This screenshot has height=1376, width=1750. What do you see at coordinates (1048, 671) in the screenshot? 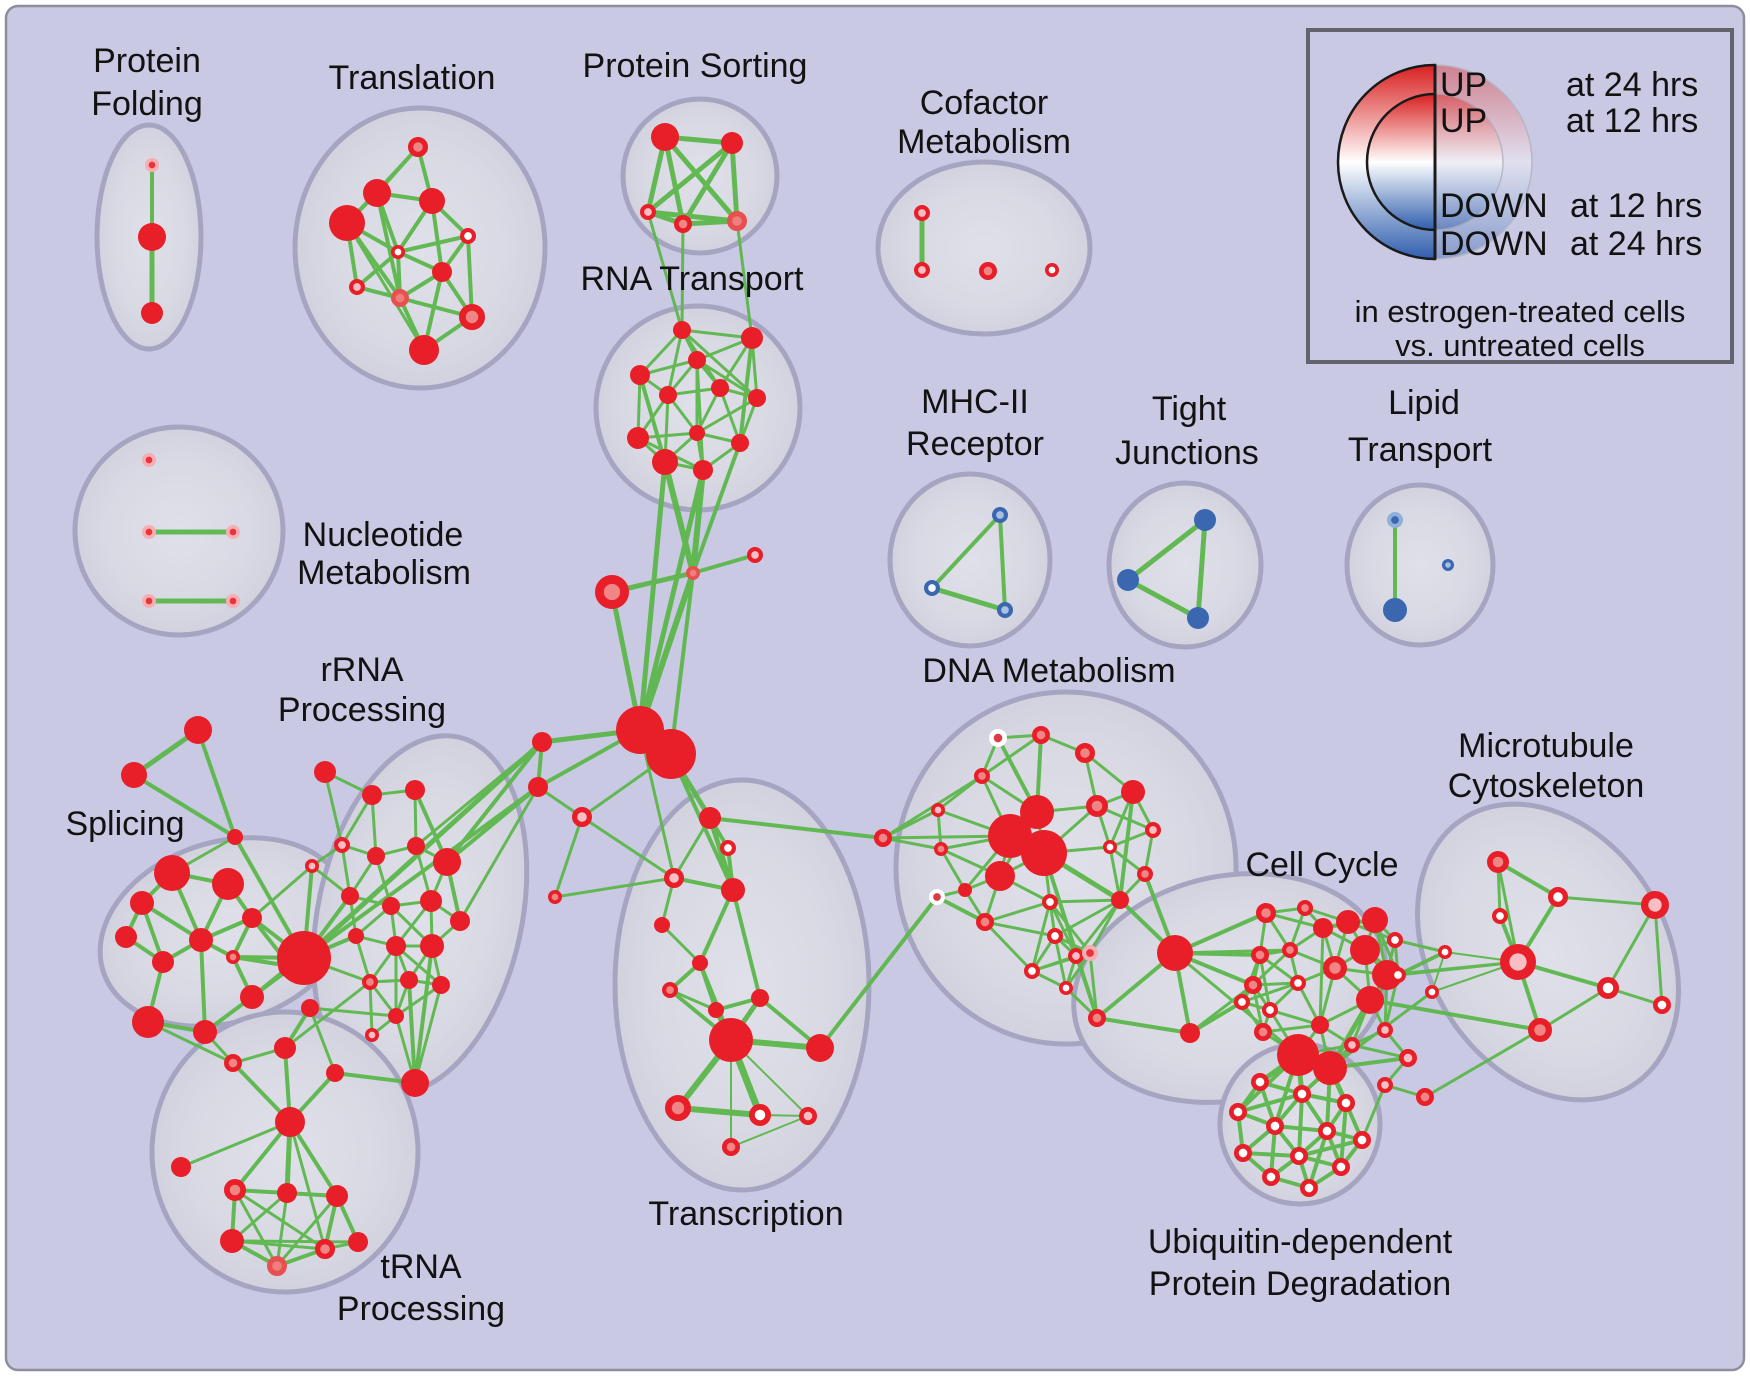
I see `cluster-label: DNA Metabolism` at bounding box center [1048, 671].